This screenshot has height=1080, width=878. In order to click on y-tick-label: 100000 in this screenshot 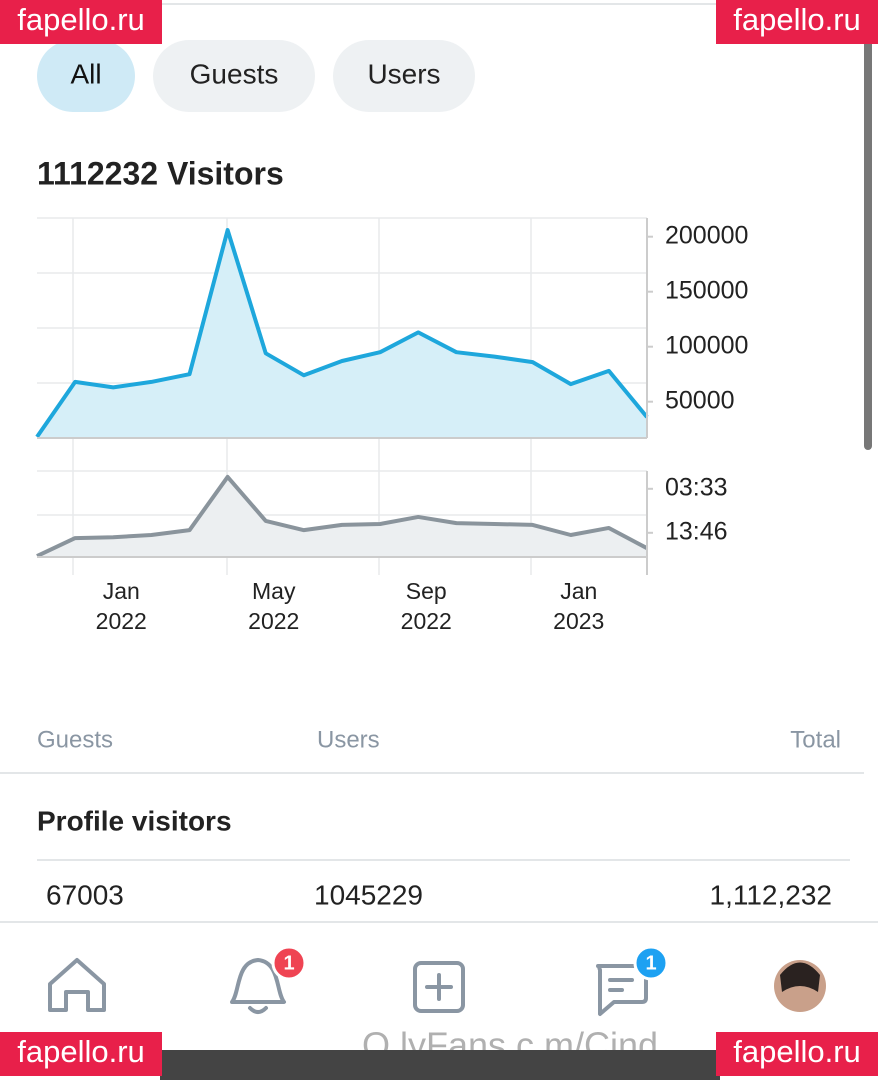, I will do `click(706, 345)`.